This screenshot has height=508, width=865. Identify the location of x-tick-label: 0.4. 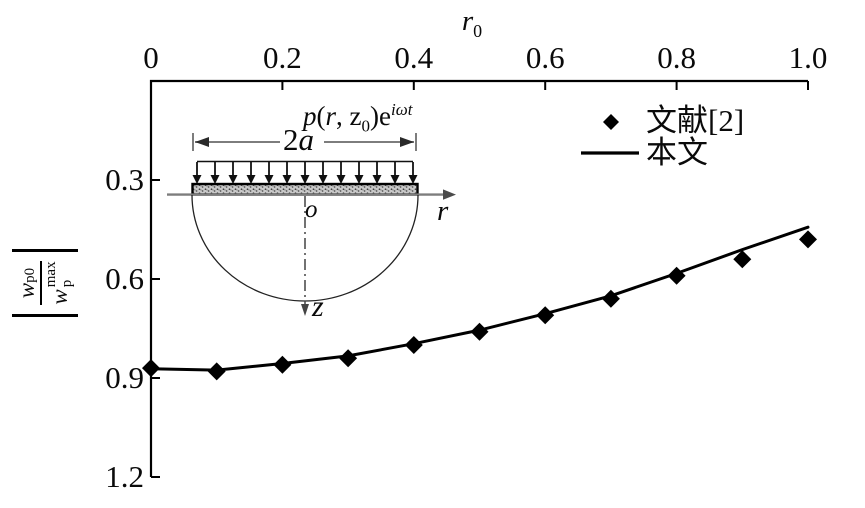
(414, 57).